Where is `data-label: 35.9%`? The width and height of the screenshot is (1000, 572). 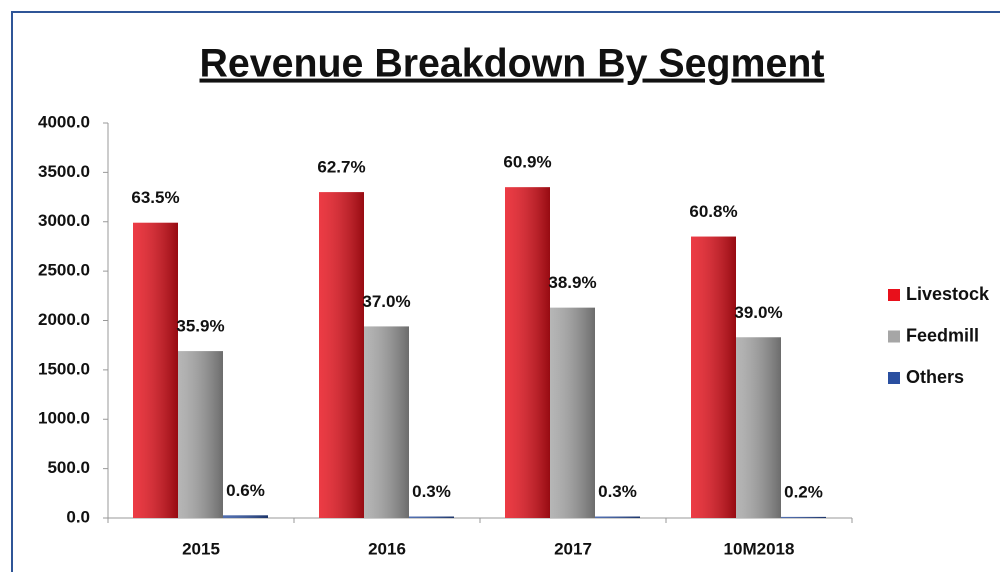
data-label: 35.9% is located at coordinates (200, 326).